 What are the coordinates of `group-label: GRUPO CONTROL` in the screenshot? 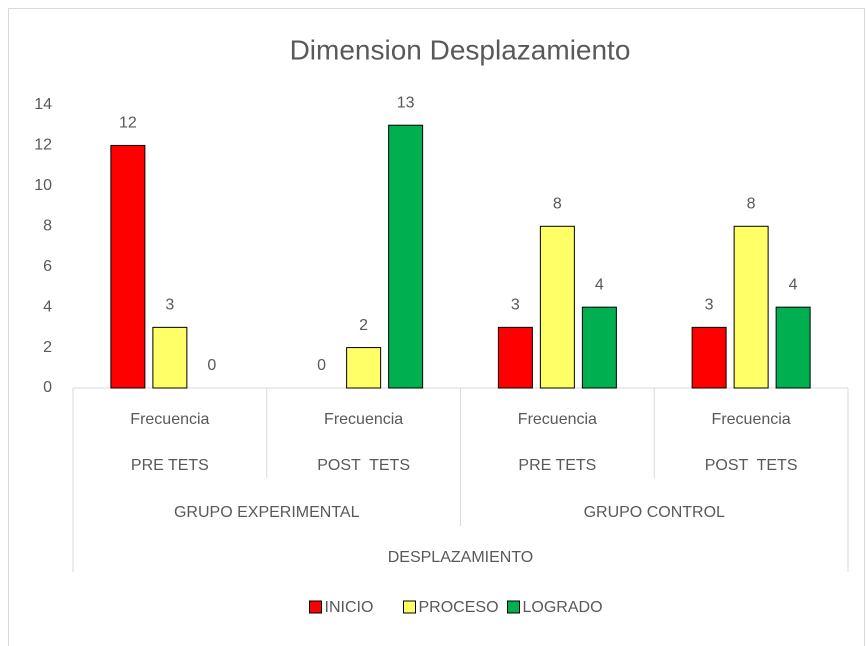 It's located at (654, 512).